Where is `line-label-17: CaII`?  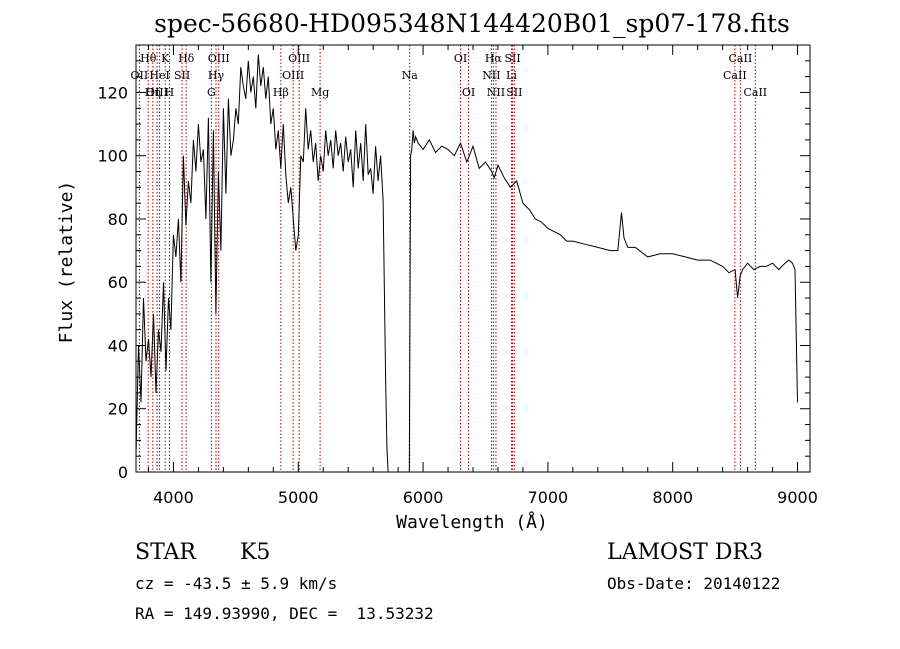 line-label-17: CaII is located at coordinates (735, 75).